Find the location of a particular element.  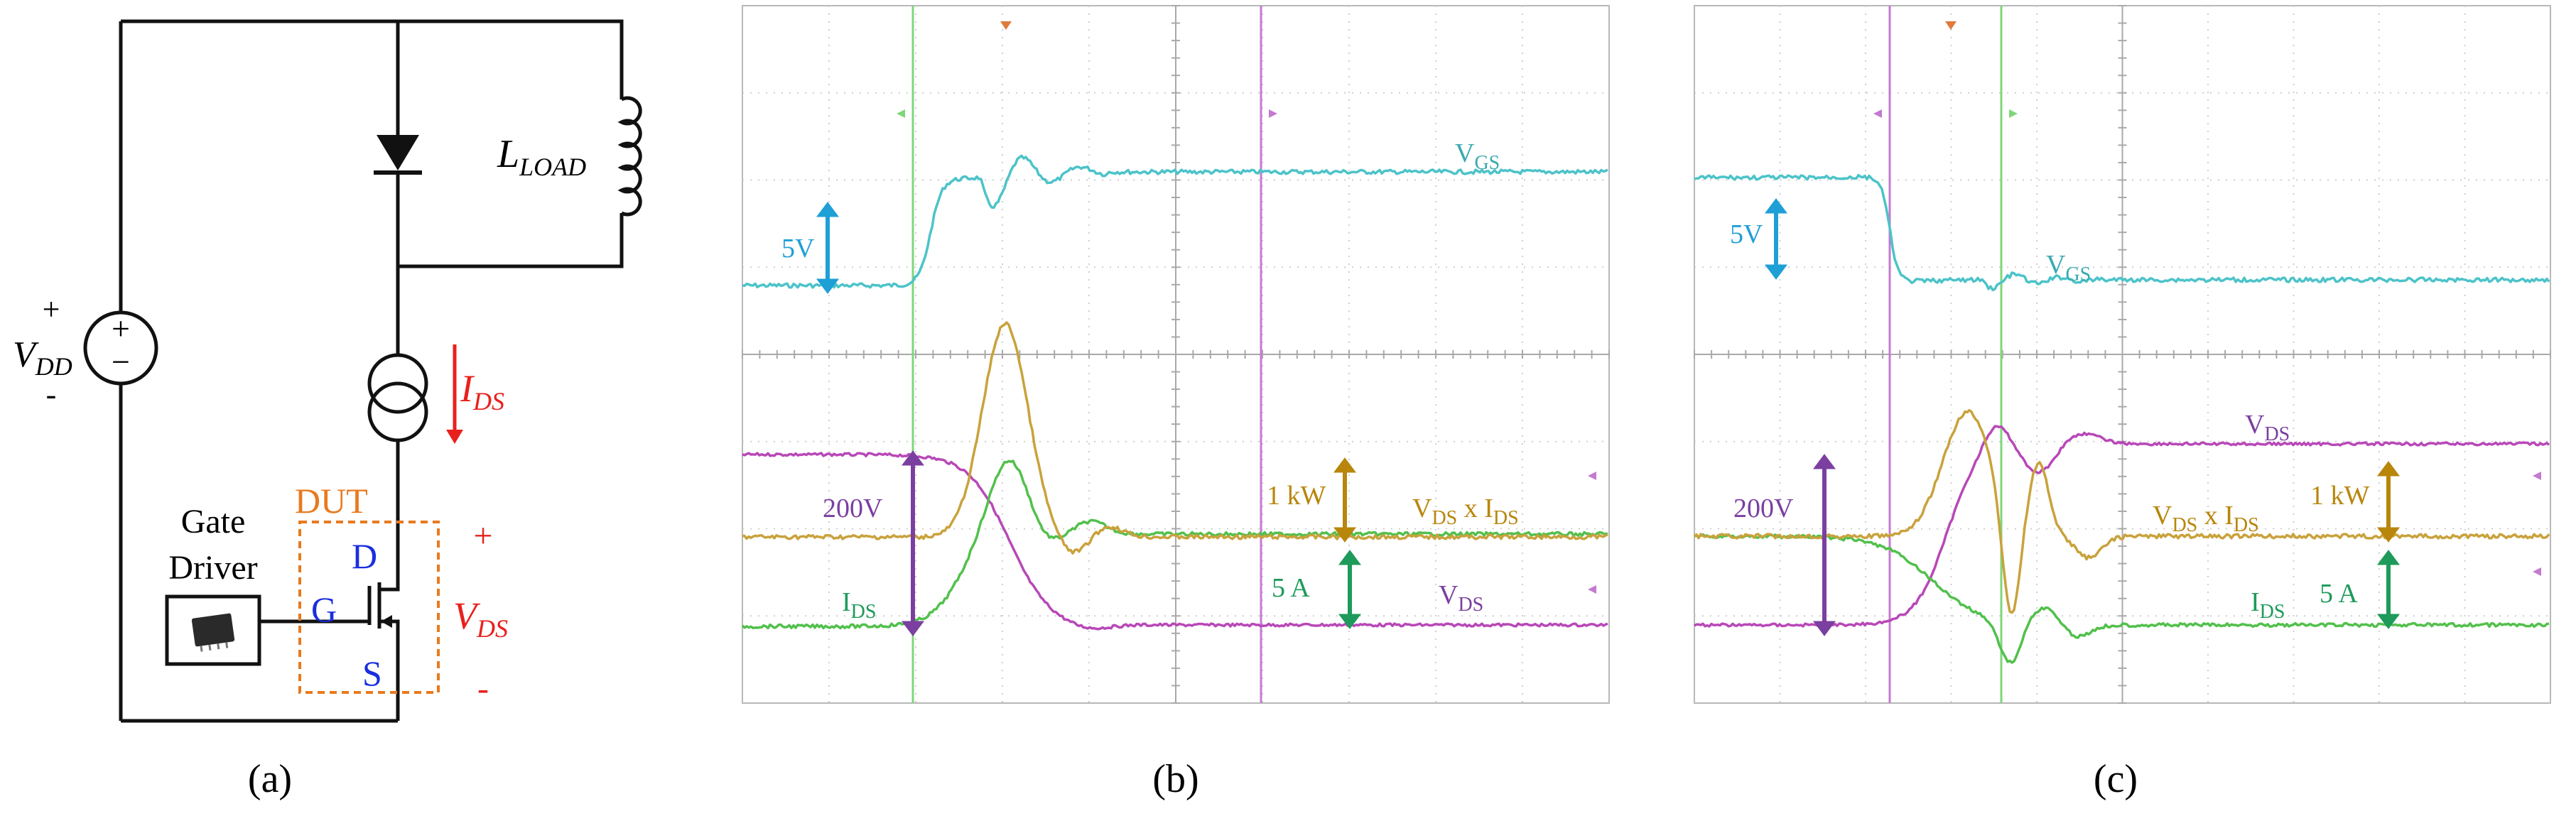

dut-box is located at coordinates (369, 608).